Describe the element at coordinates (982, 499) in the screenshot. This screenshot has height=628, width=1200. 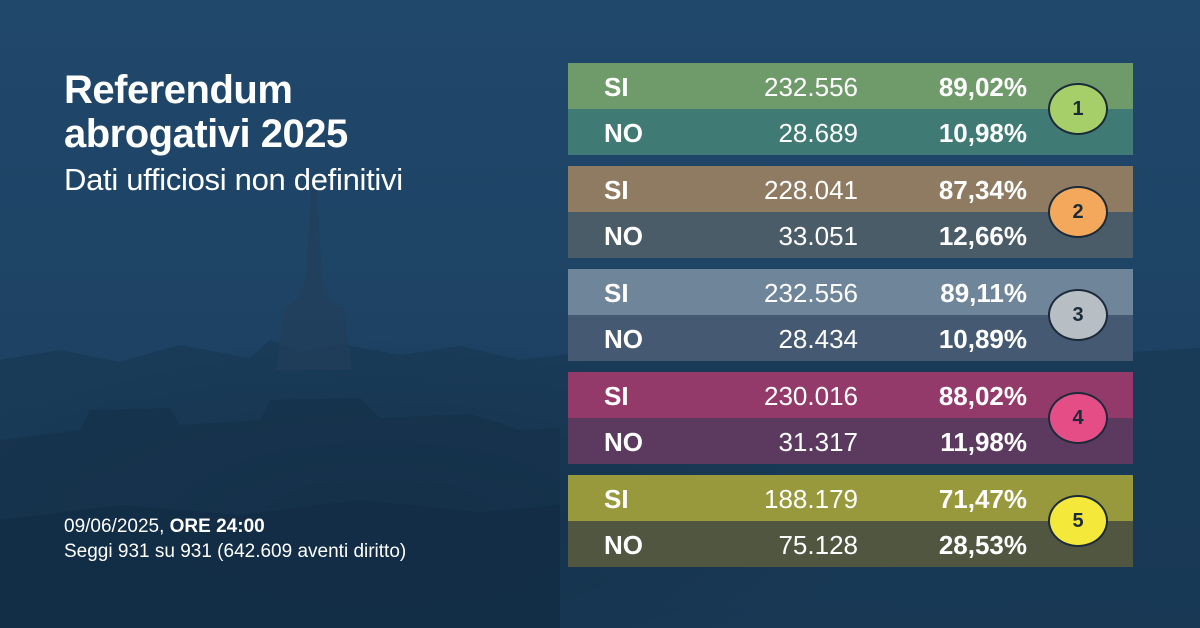
I see `row-percentage: 71,47%` at that location.